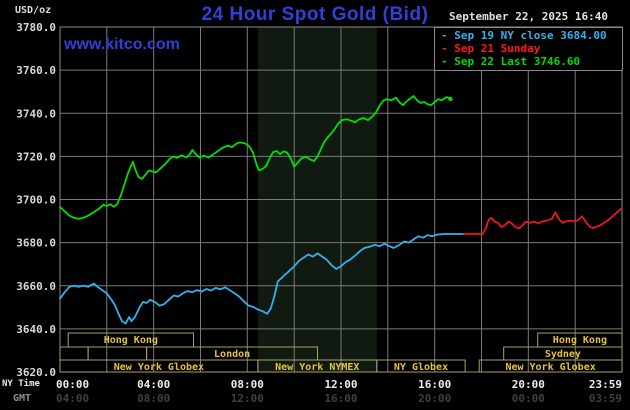  What do you see at coordinates (524, 35) in the screenshot?
I see `legend-item: - Sep 19 NY close 3684.00` at bounding box center [524, 35].